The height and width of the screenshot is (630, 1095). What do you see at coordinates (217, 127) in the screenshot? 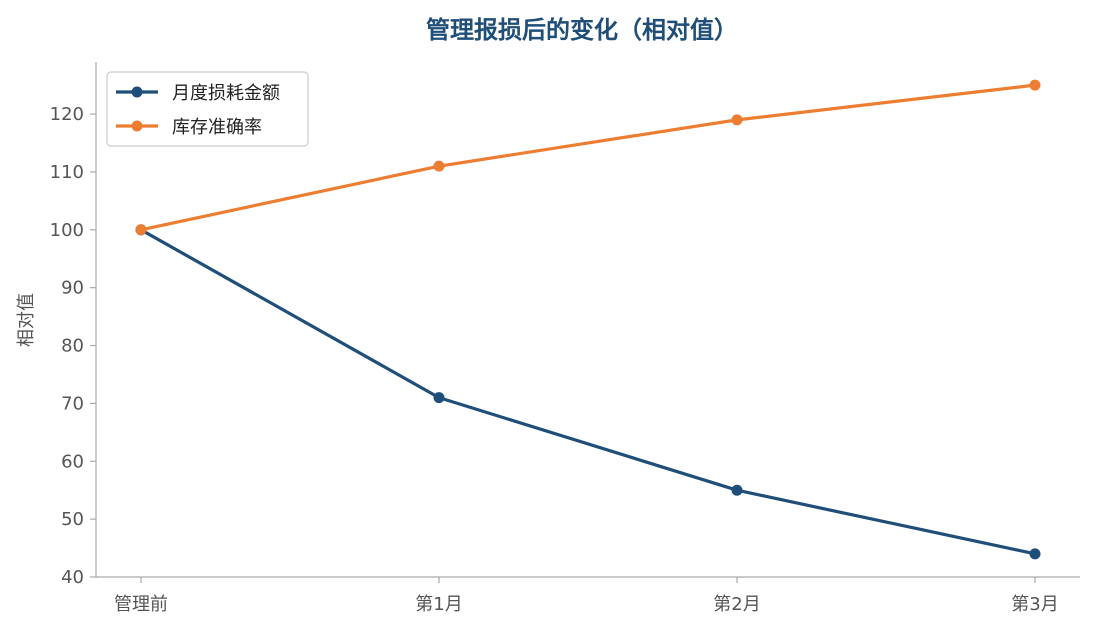
I see `legend-label: 库存准确率` at bounding box center [217, 127].